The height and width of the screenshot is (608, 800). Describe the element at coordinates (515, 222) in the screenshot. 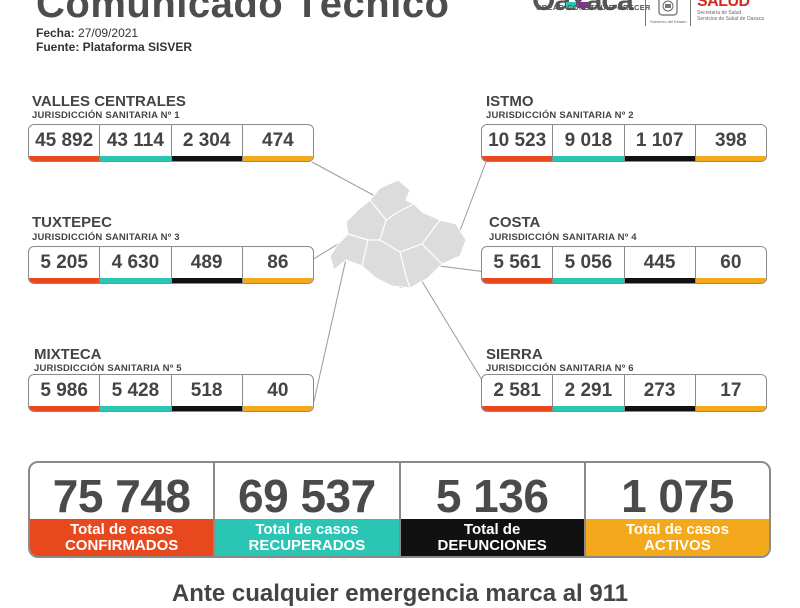

I see `region-name: COSTA` at that location.